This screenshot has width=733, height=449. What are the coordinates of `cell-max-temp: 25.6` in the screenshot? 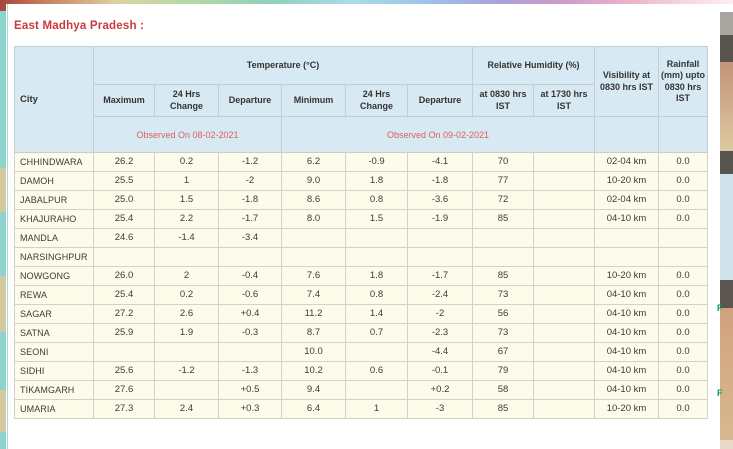 It's located at (124, 371).